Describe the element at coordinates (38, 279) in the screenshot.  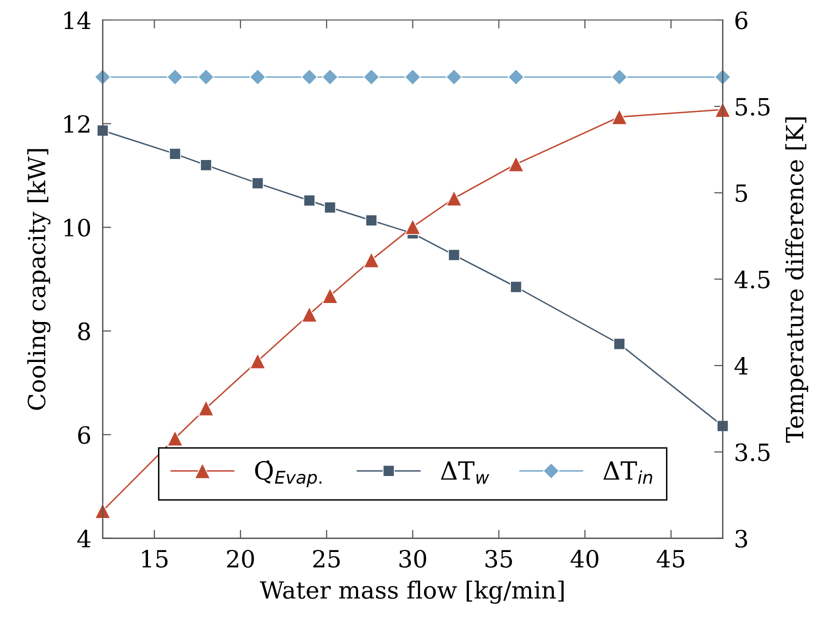
I see `y-axis-title: Cooling capacity [kW]` at that location.